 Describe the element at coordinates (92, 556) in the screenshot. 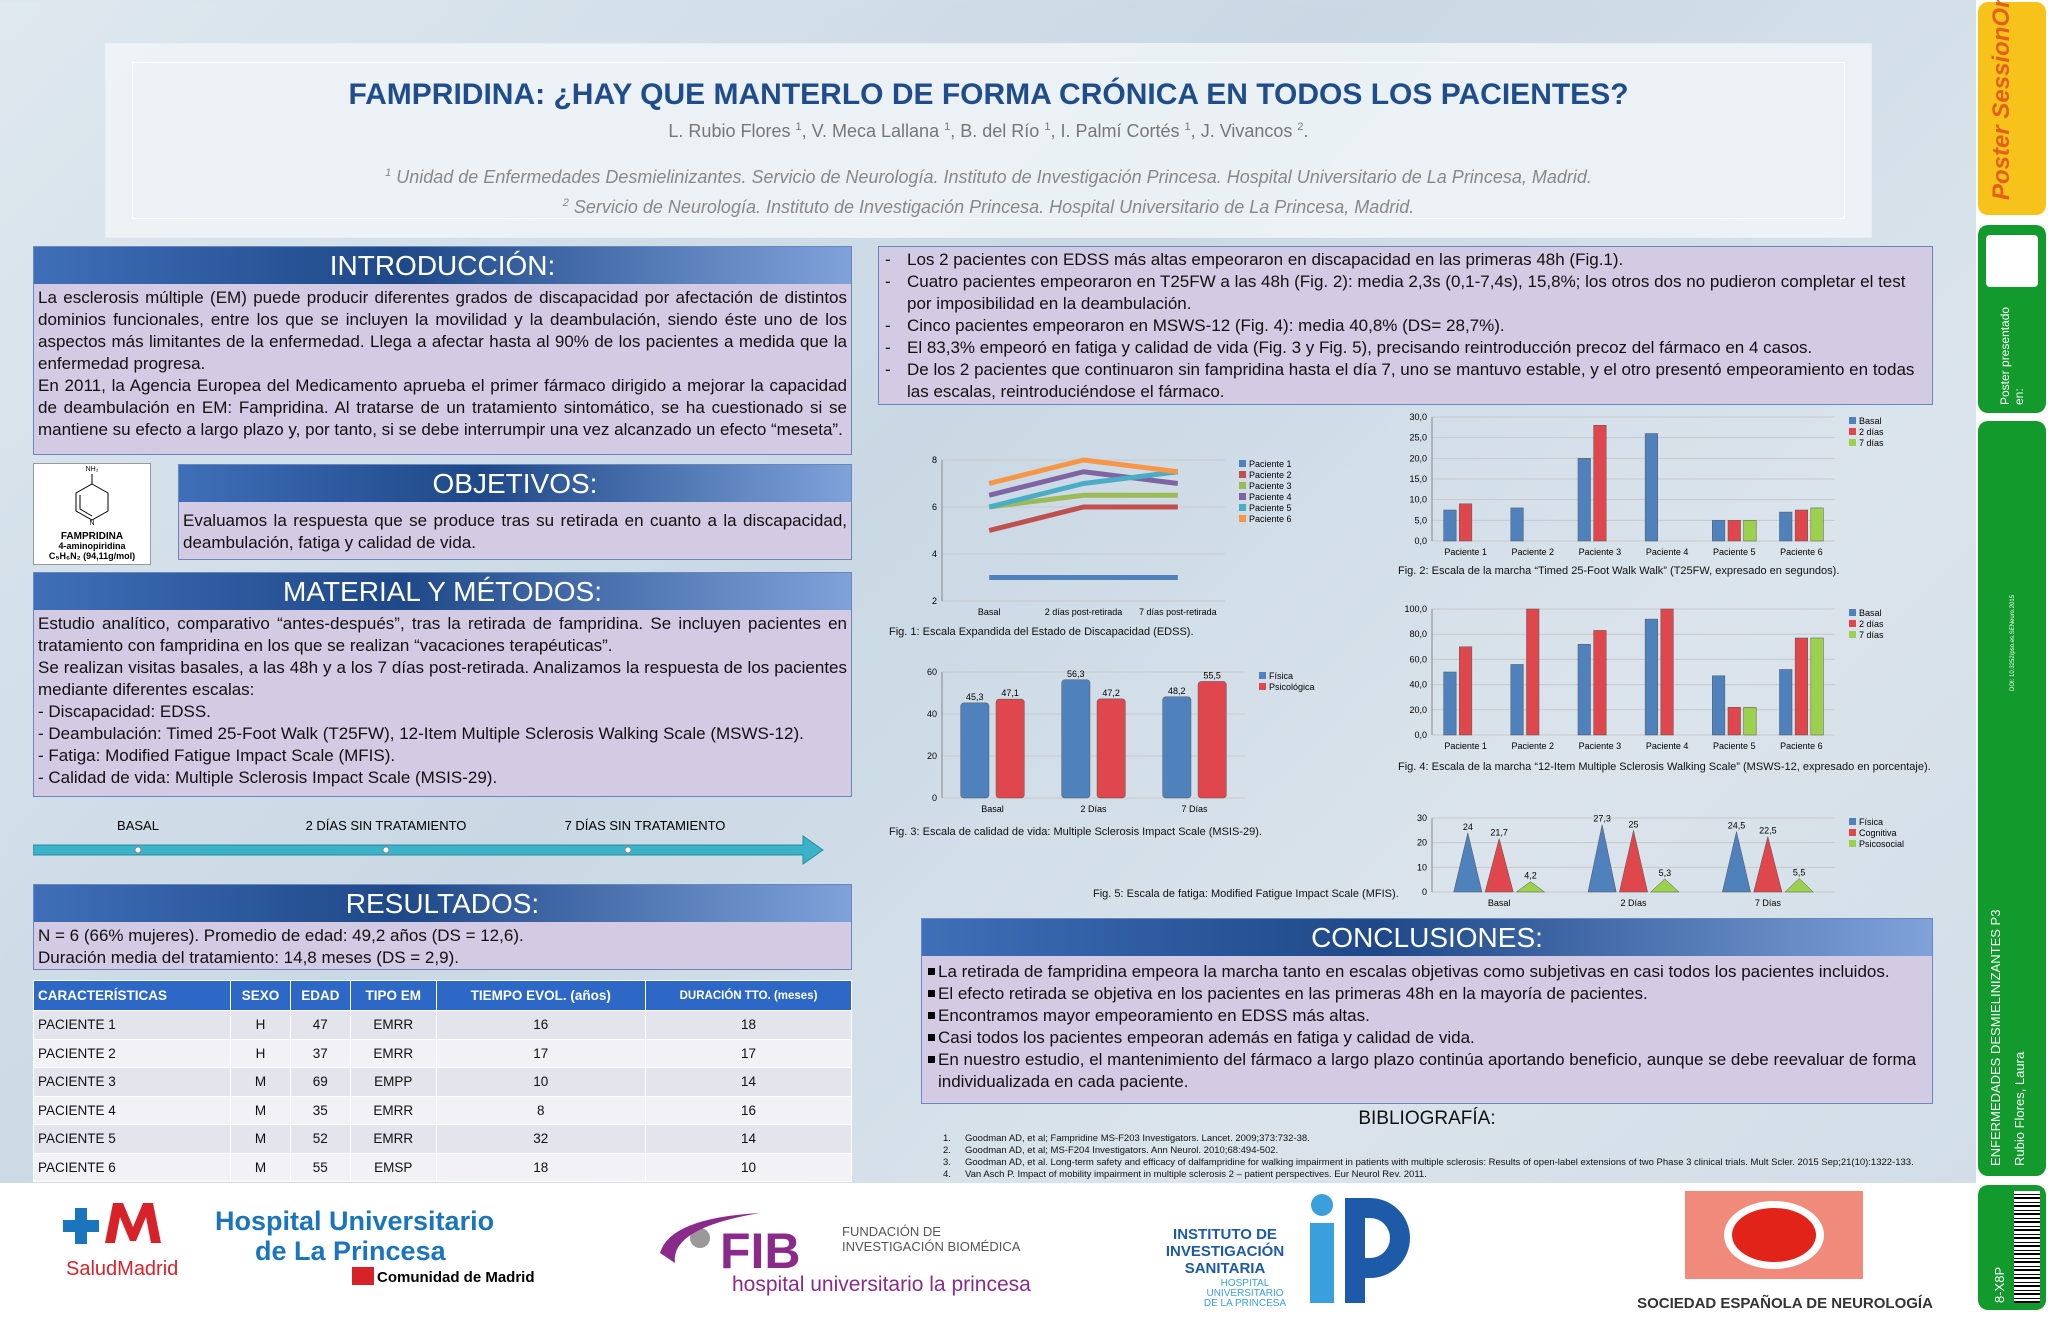

I see `molecule-formula: C₅H₆N₂ (94,11g/mol)` at that location.